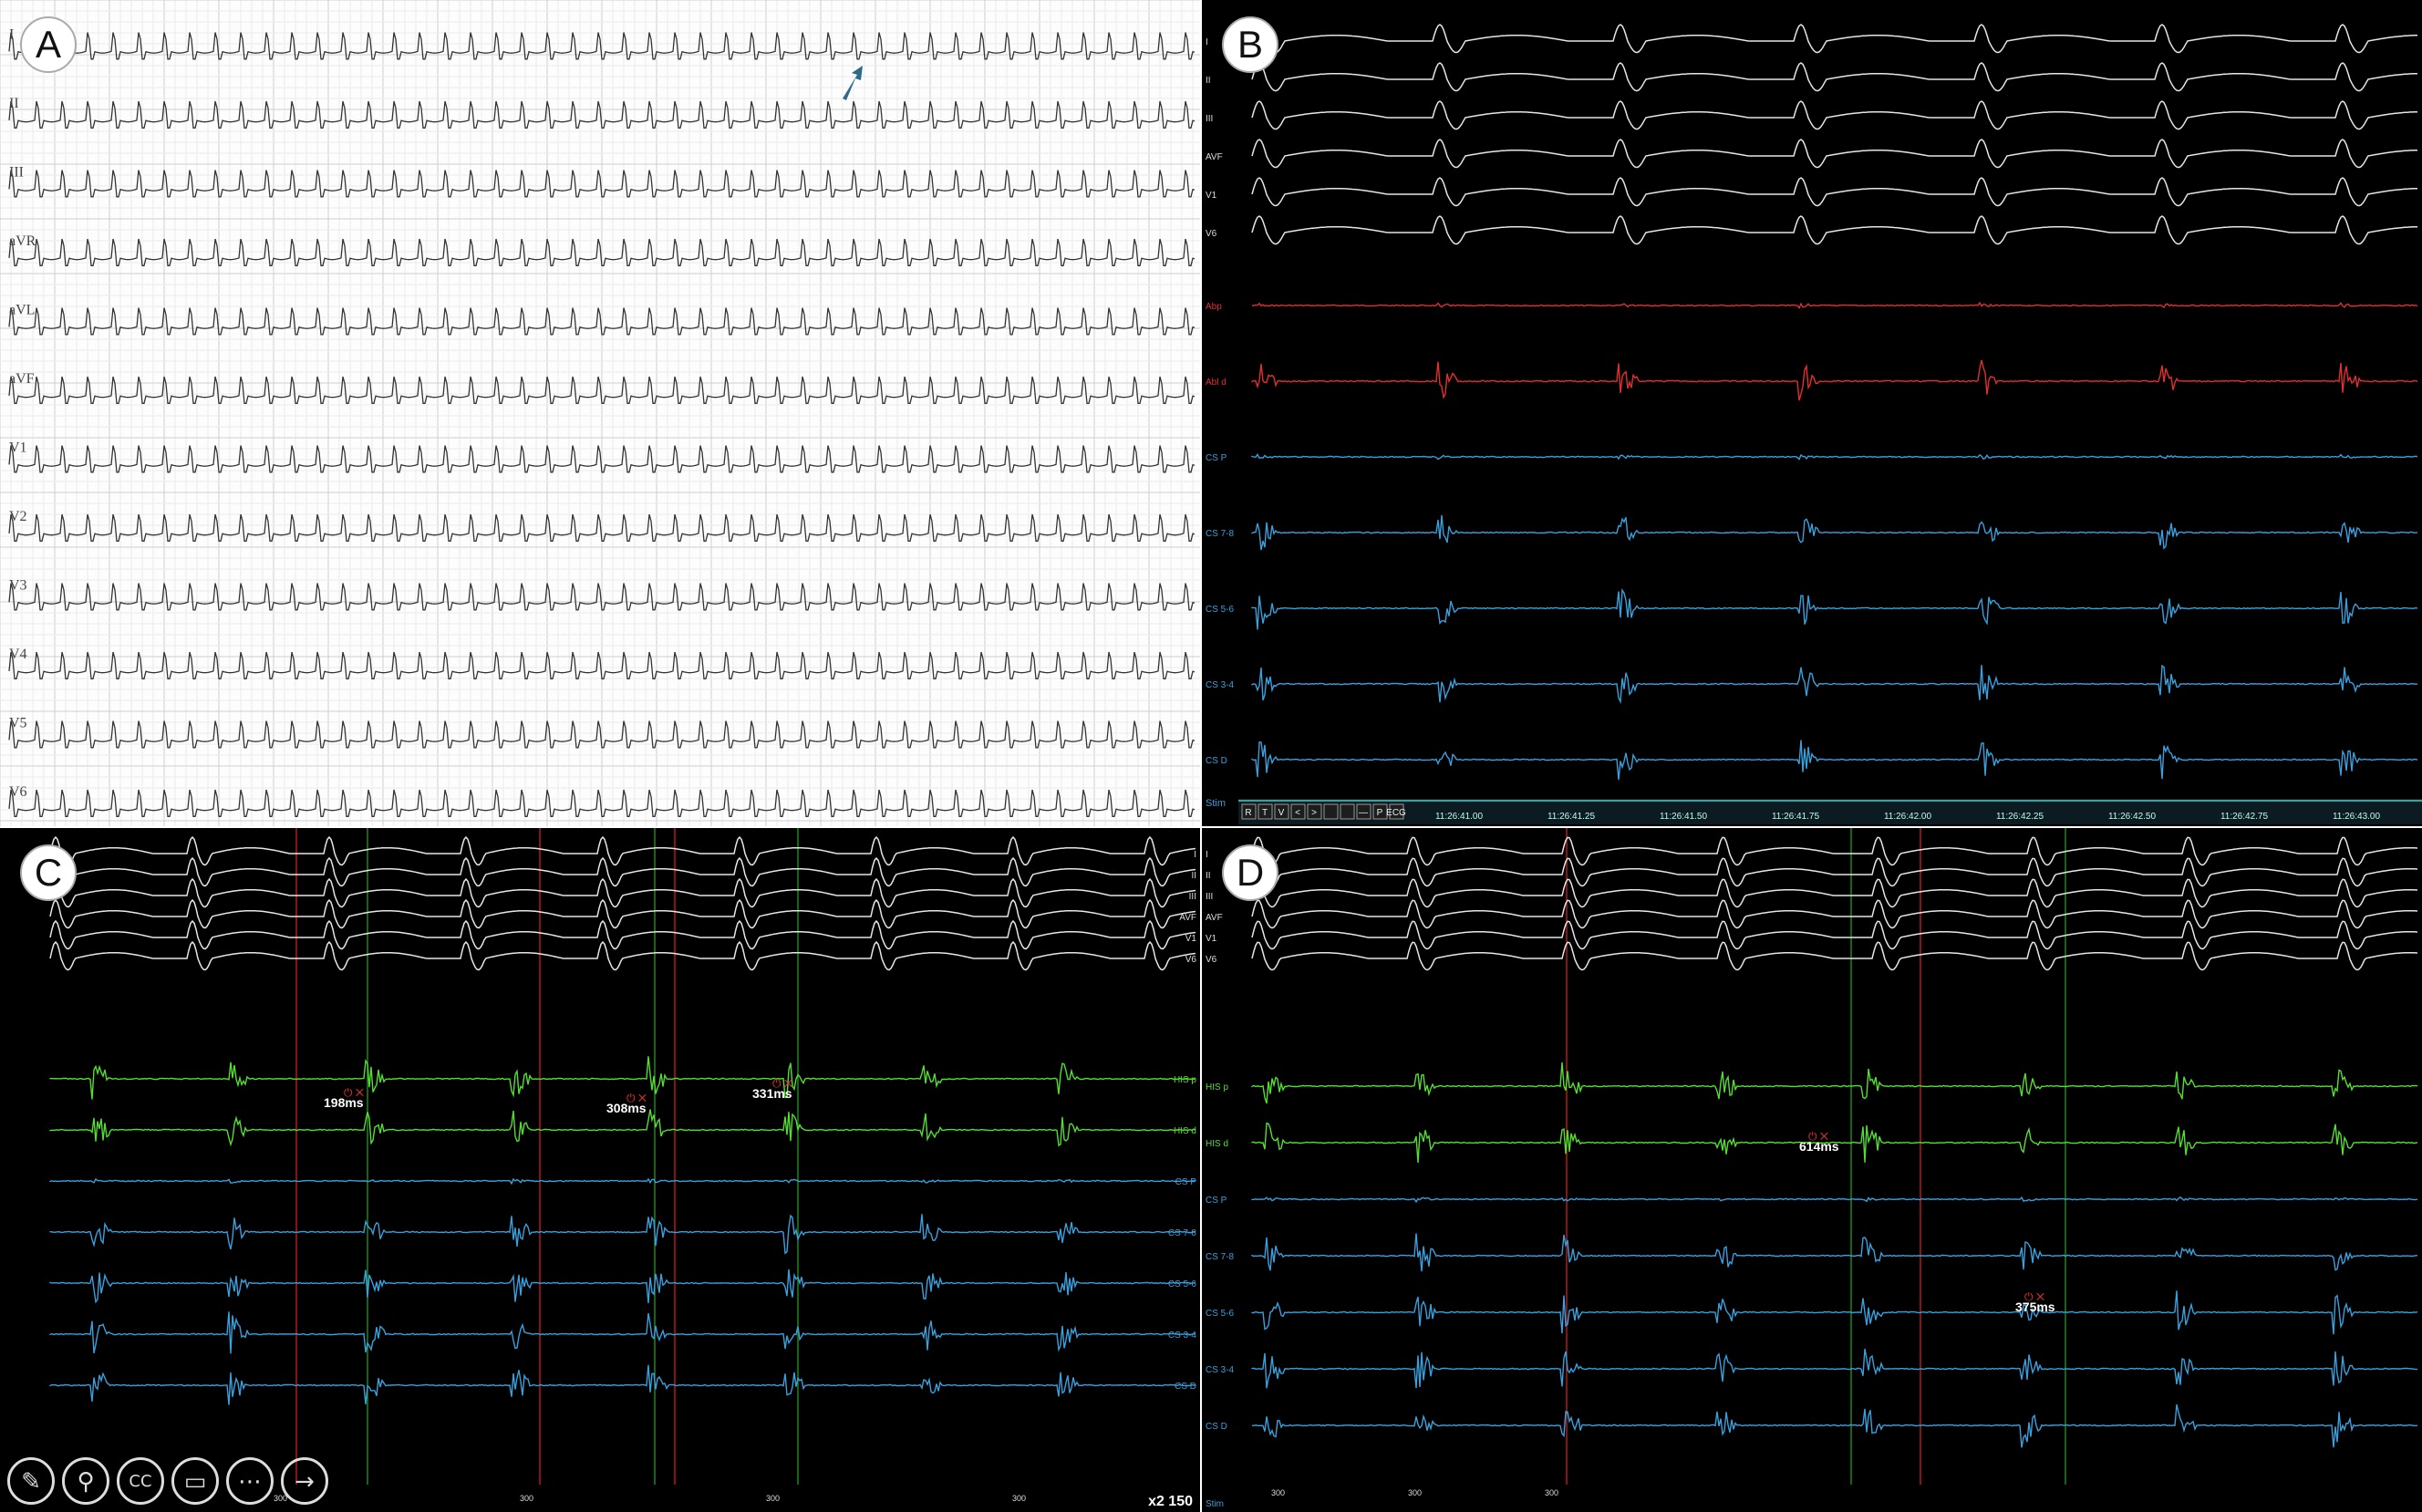  Describe the element at coordinates (18, 792) in the screenshot. I see `lead-label: V6` at that location.